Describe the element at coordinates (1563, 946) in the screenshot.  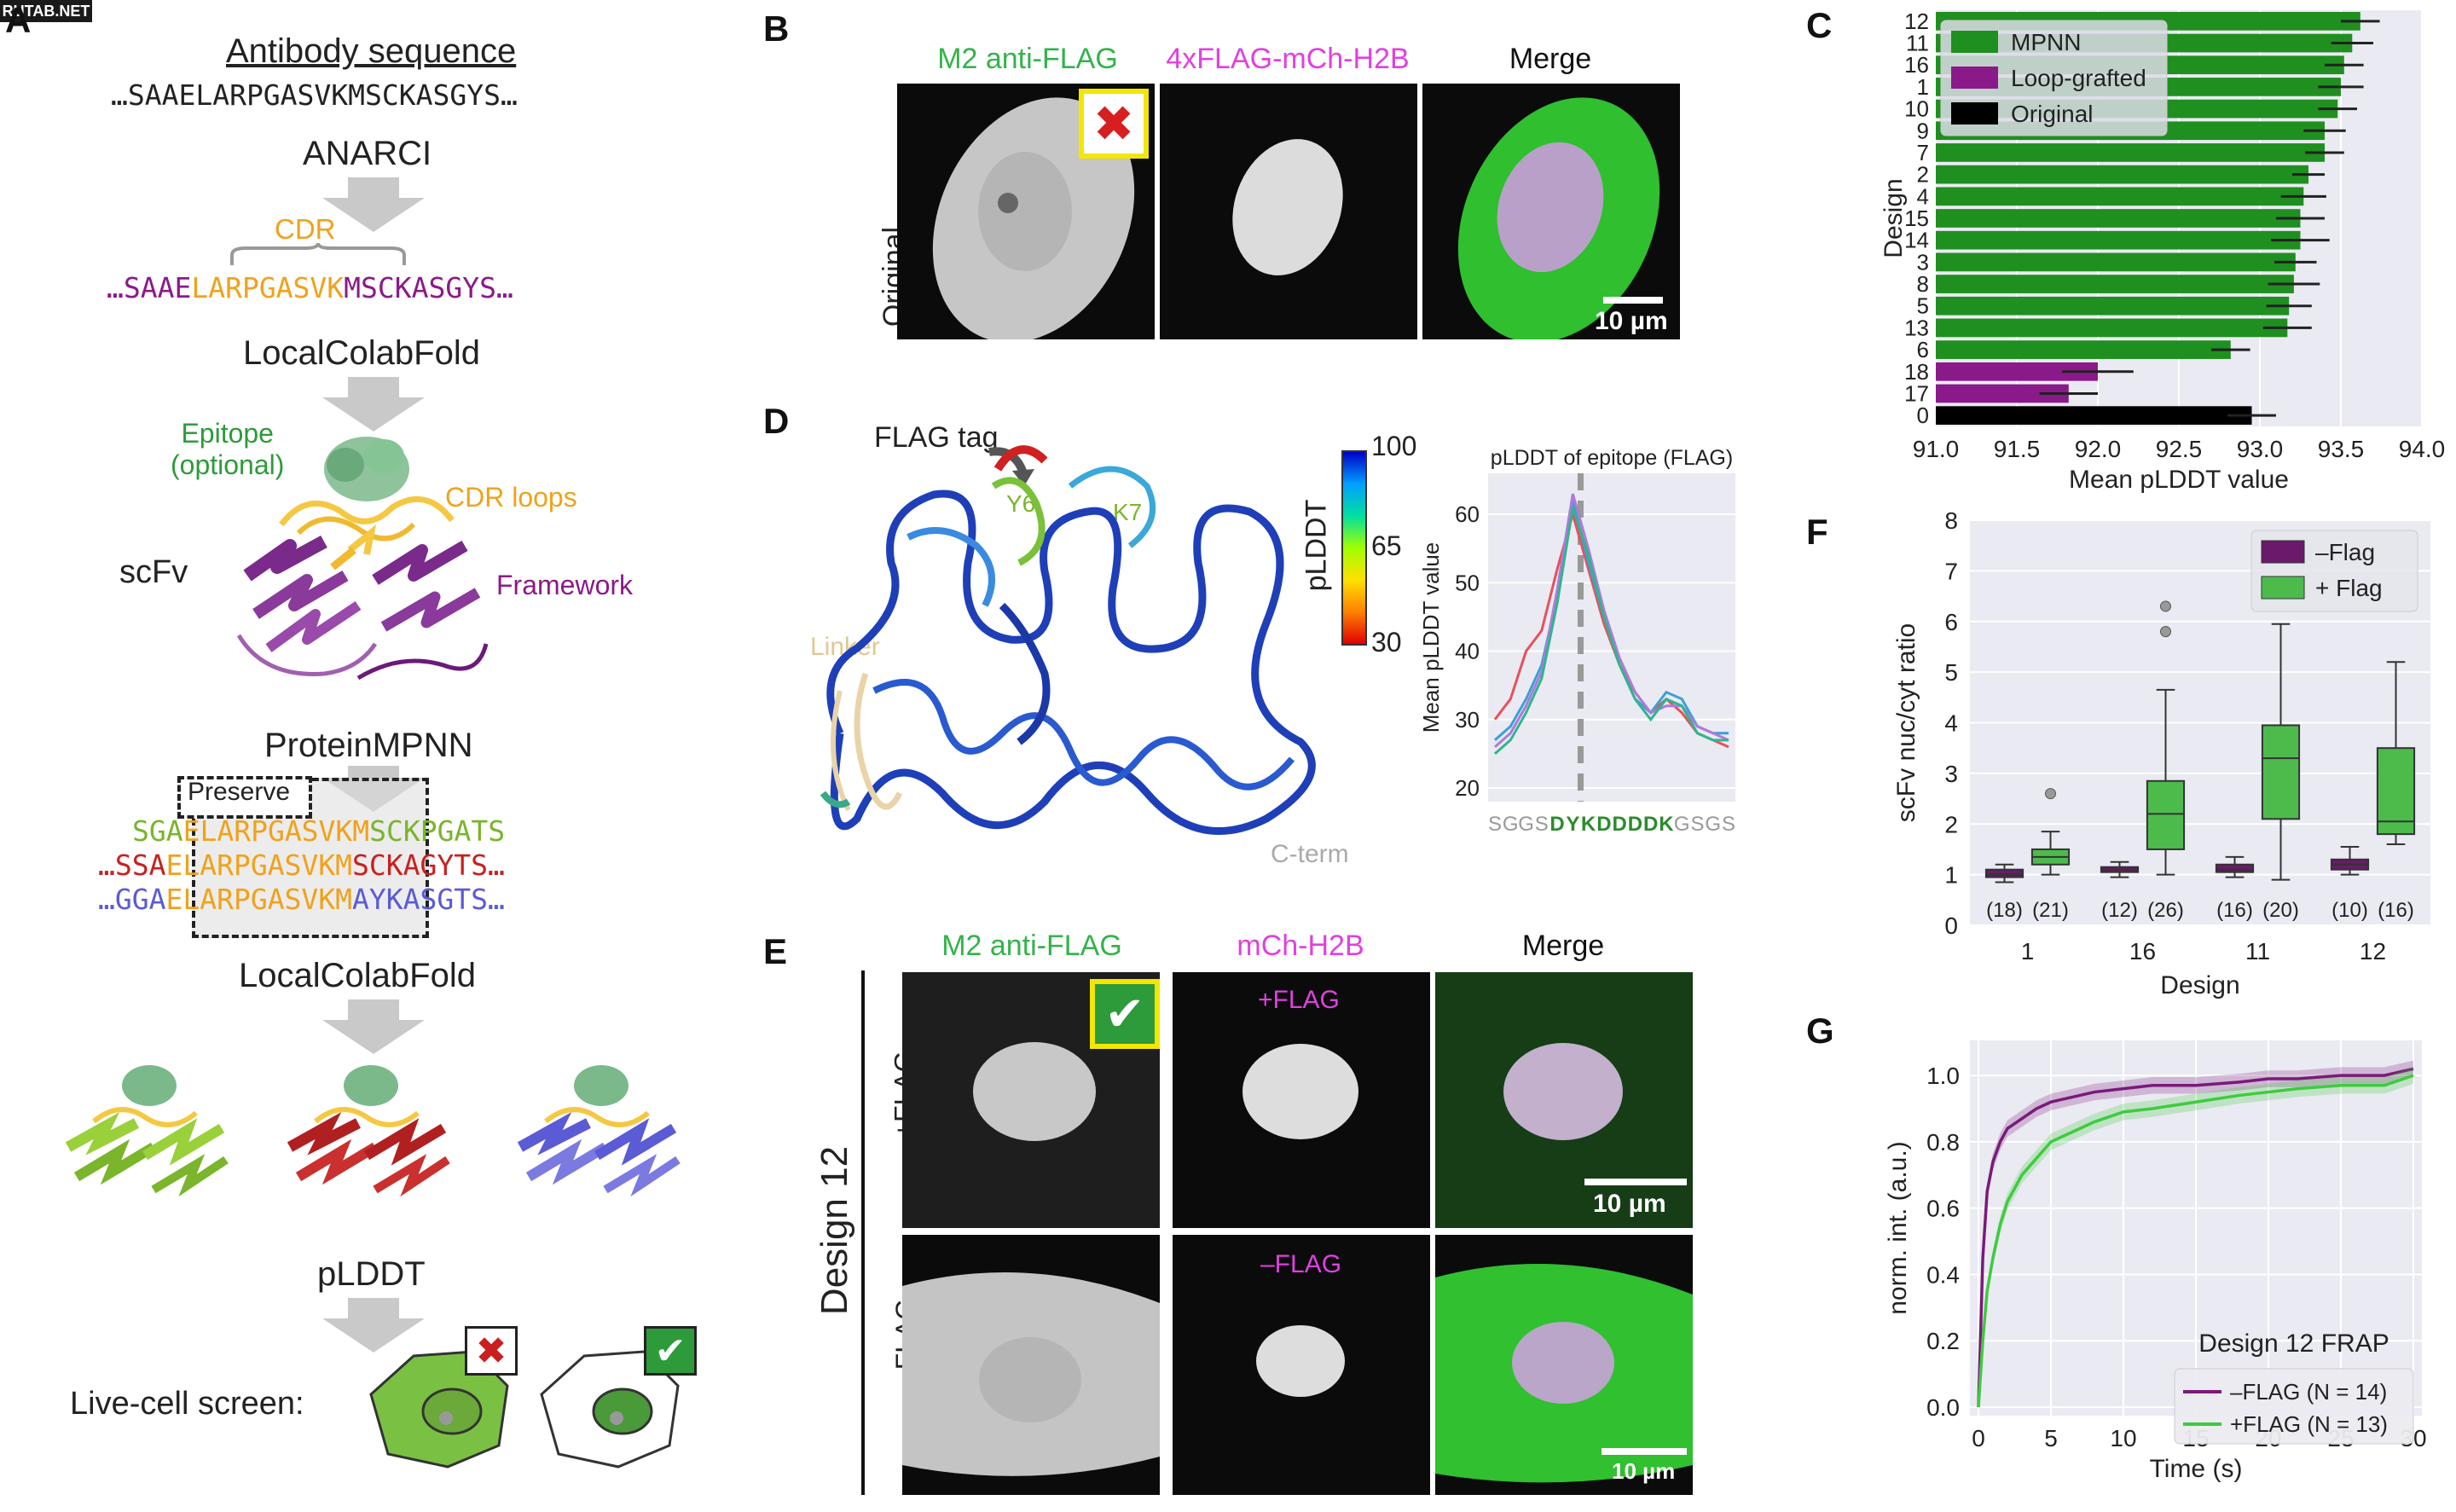
I see `panel-e-header-3: Merge` at that location.